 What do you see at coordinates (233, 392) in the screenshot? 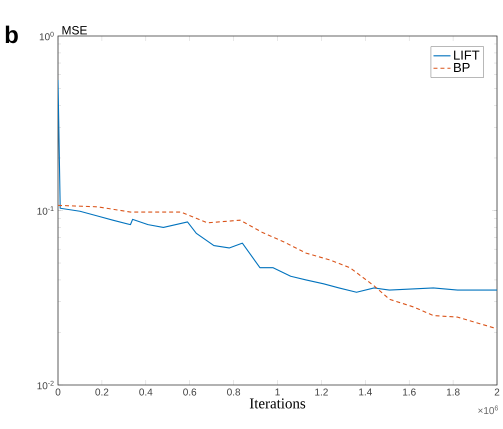
I see `x-tick-label: 0.8` at bounding box center [233, 392].